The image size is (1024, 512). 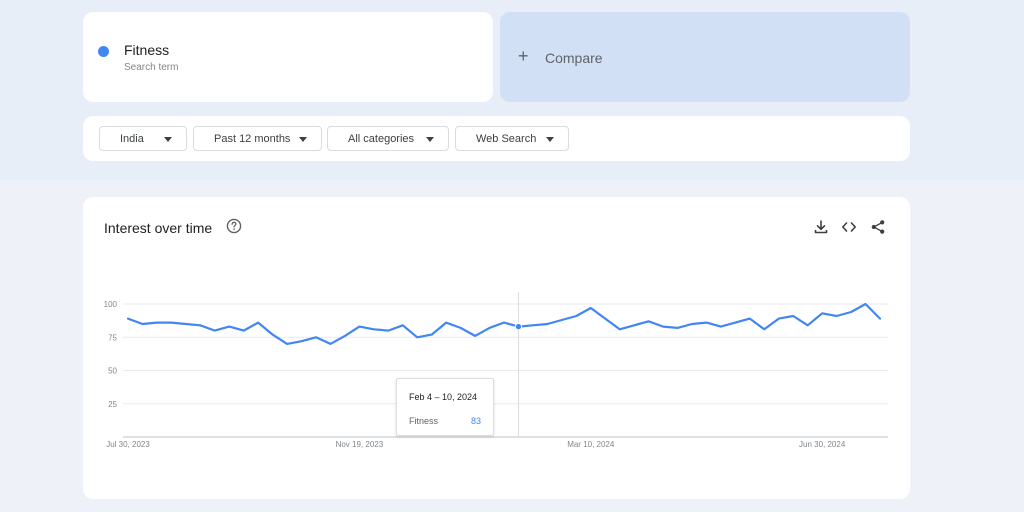 I want to click on x-tick-label: Jul 30, 2023, so click(x=128, y=444).